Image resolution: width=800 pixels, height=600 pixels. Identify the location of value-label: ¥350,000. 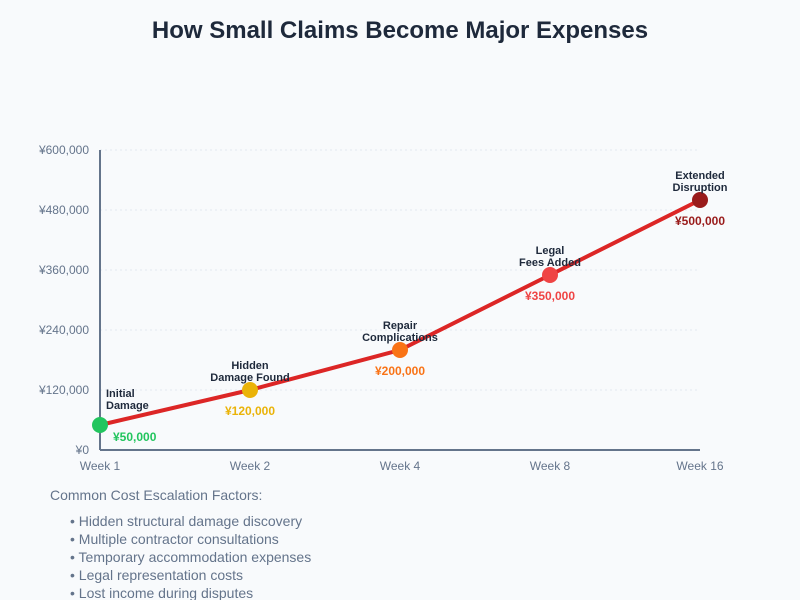
(550, 296).